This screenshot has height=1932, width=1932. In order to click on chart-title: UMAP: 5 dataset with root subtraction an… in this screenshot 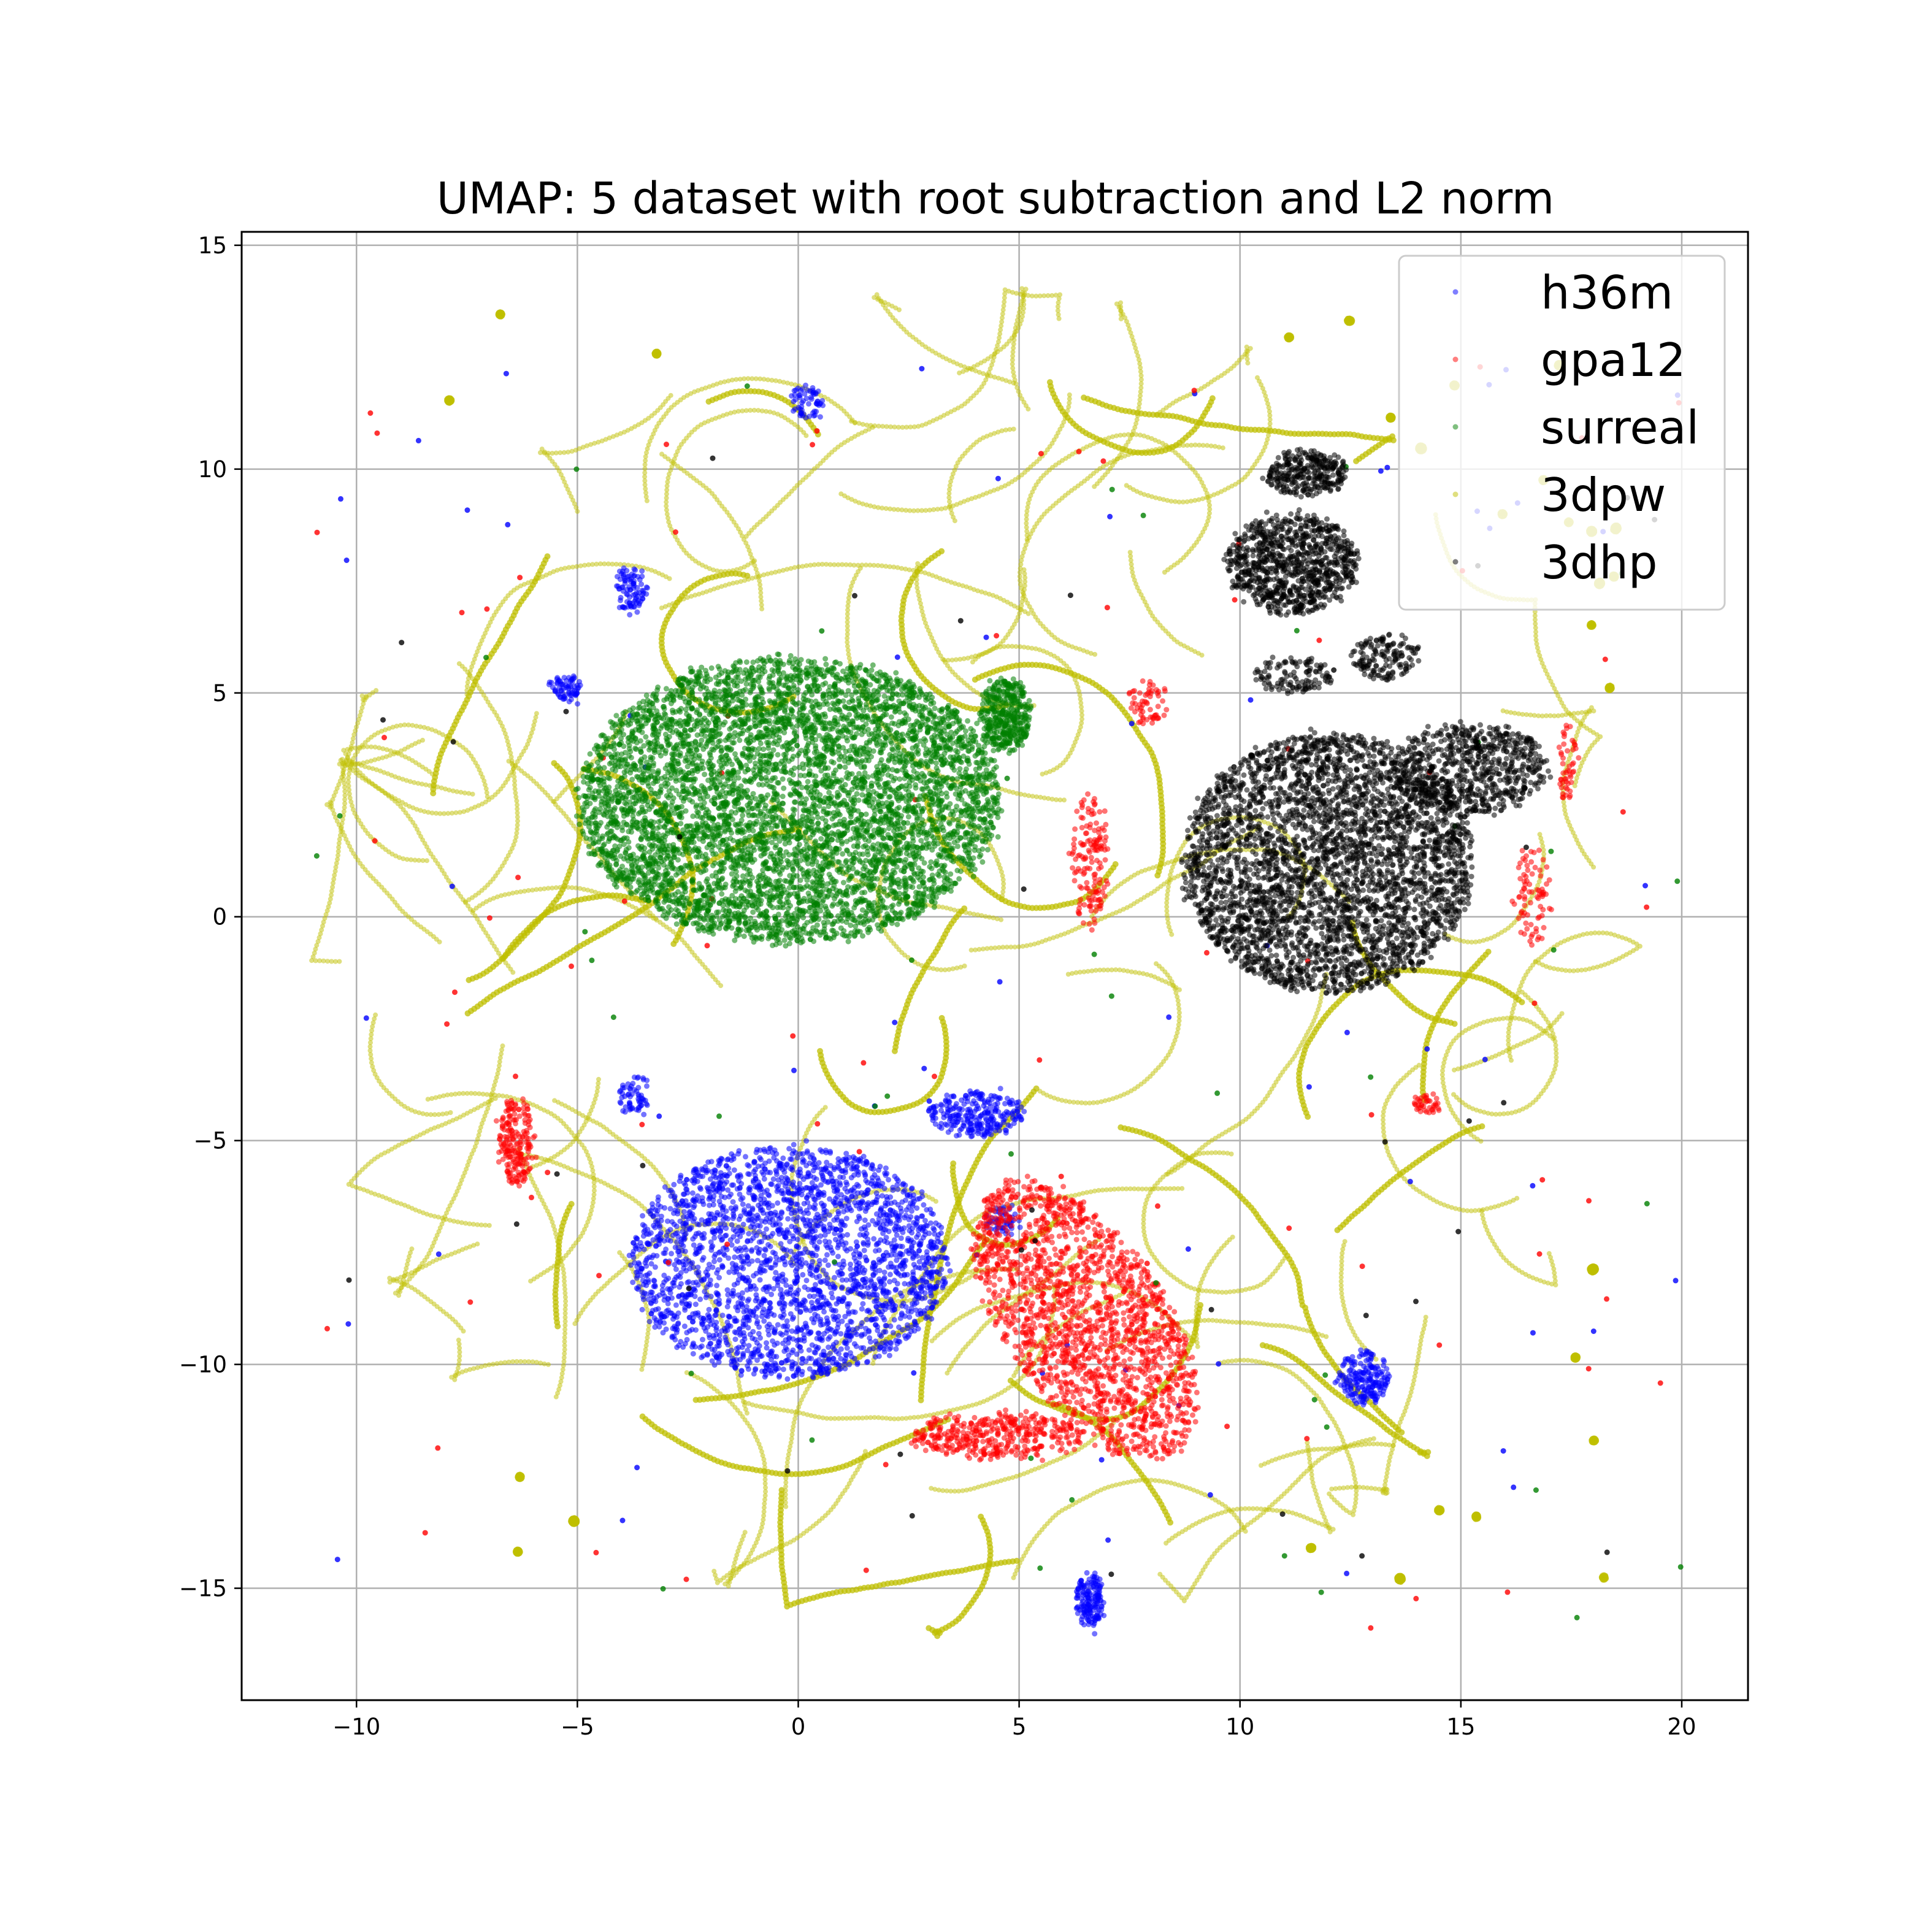, I will do `click(995, 198)`.